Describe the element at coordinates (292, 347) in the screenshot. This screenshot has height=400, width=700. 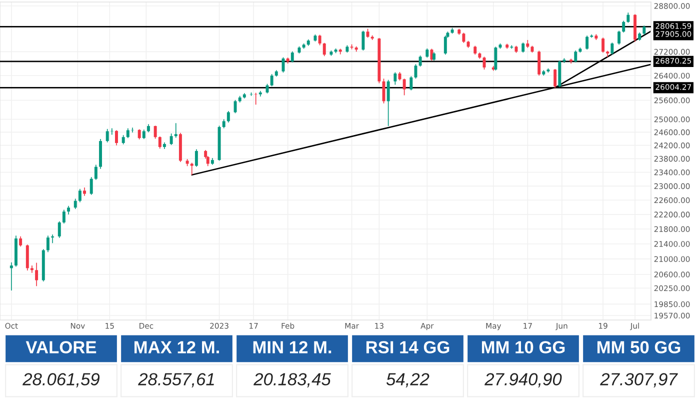
I see `text: MIN 12 M.` at that location.